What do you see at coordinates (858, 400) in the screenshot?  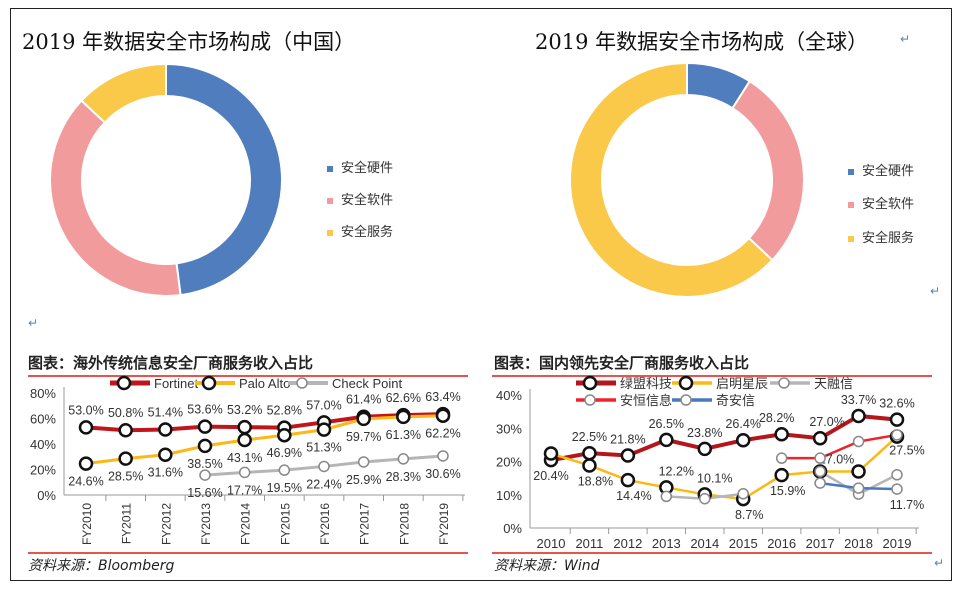 I see `data-label: 33.7%` at bounding box center [858, 400].